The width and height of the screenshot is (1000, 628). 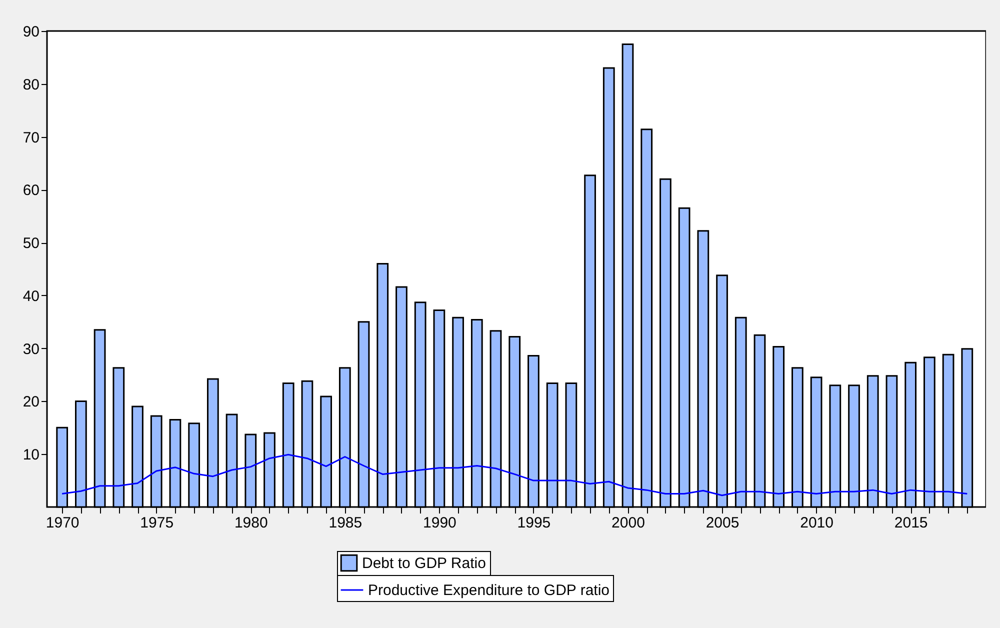 What do you see at coordinates (534, 523) in the screenshot?
I see `x-tick-label: 1995` at bounding box center [534, 523].